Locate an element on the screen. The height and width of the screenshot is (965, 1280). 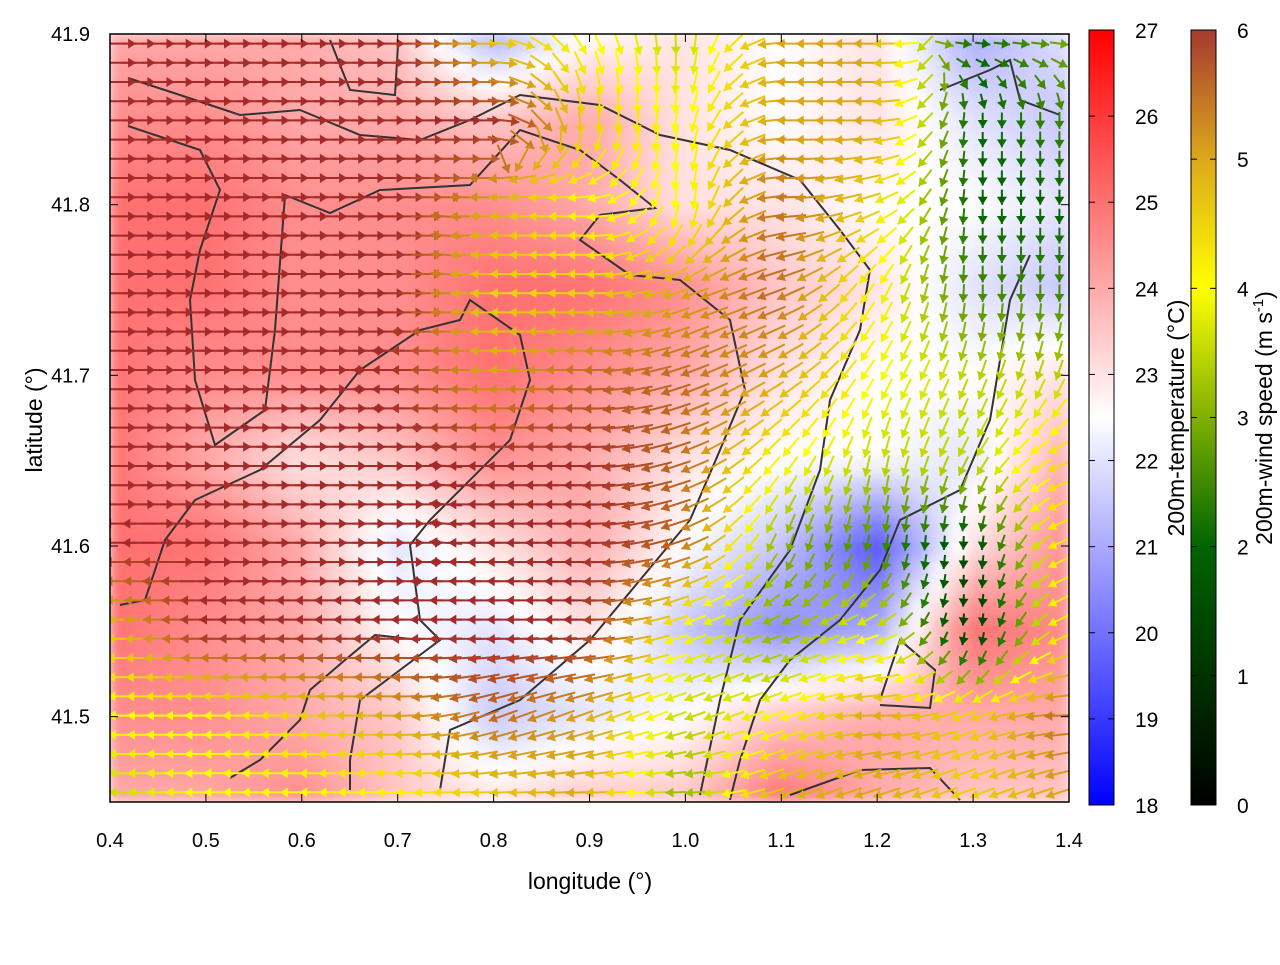
colorbar-tick-label: 25 is located at coordinates (1146, 203).